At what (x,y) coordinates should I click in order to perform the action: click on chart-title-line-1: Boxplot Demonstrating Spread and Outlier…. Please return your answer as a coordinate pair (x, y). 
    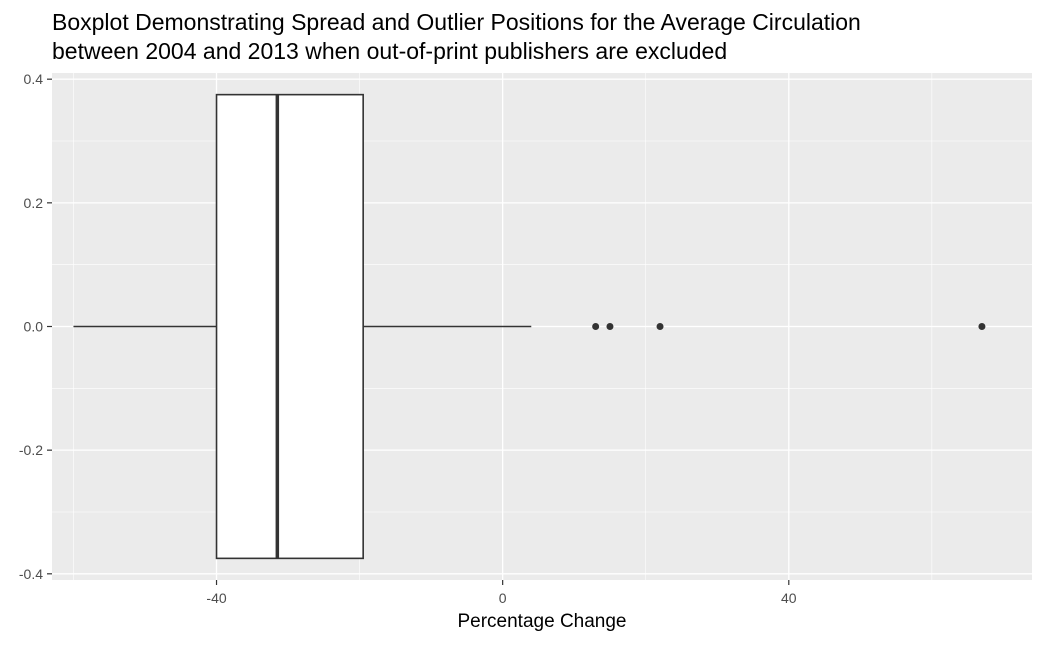
    Looking at the image, I should click on (456, 22).